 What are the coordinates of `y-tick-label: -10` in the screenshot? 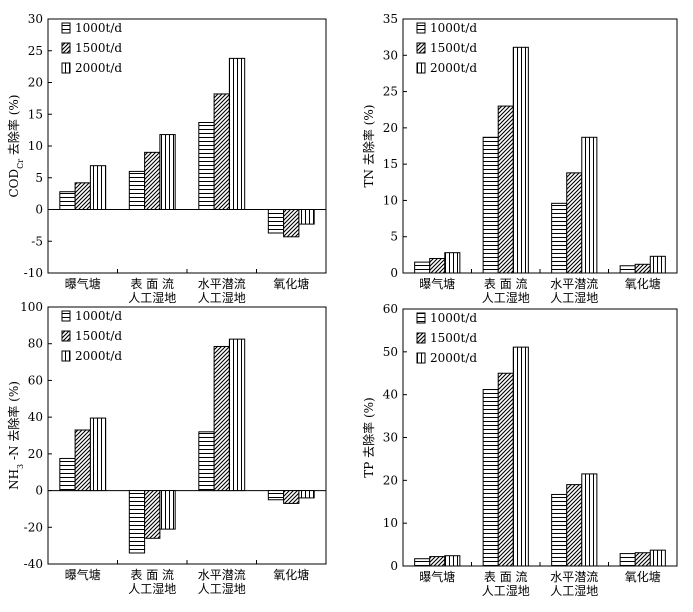 It's located at (33, 273).